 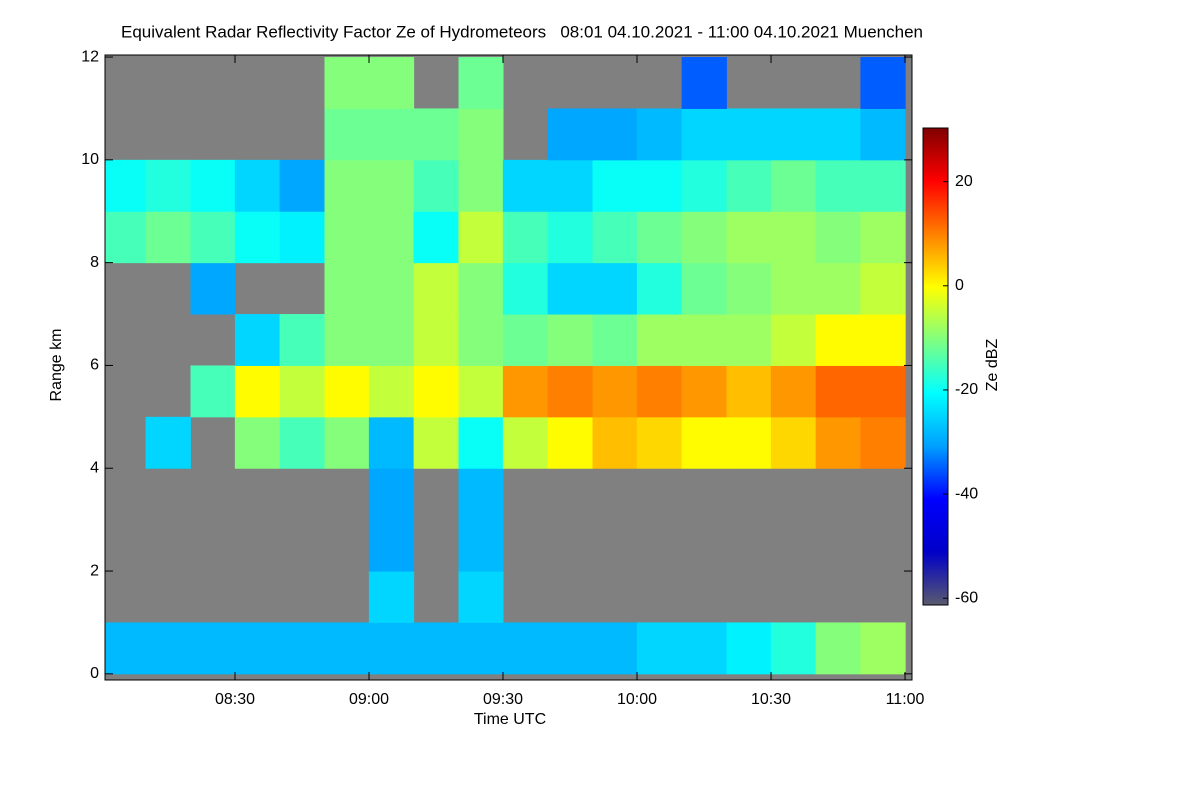 I want to click on colorbar-tick-label: 0, so click(x=959, y=285).